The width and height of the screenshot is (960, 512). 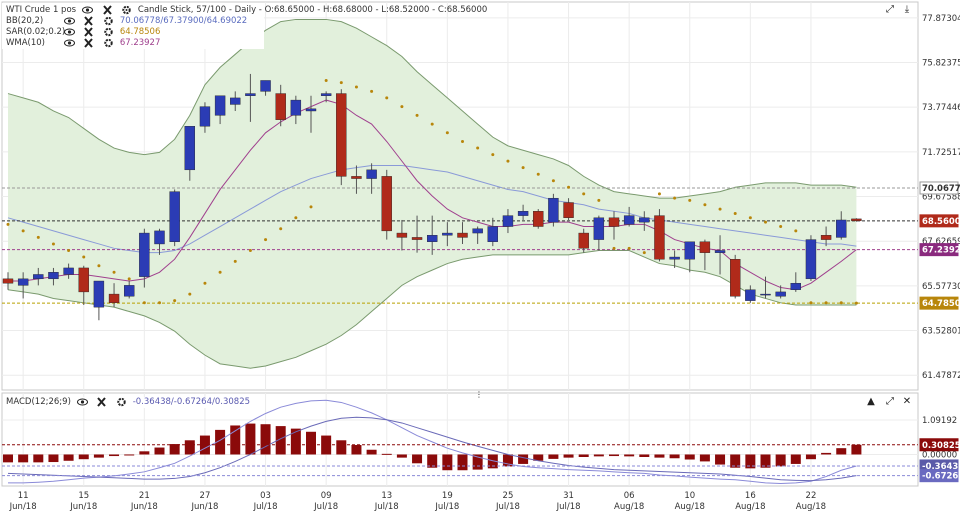 I want to click on pin-icon: ⤓, so click(x=907, y=9).